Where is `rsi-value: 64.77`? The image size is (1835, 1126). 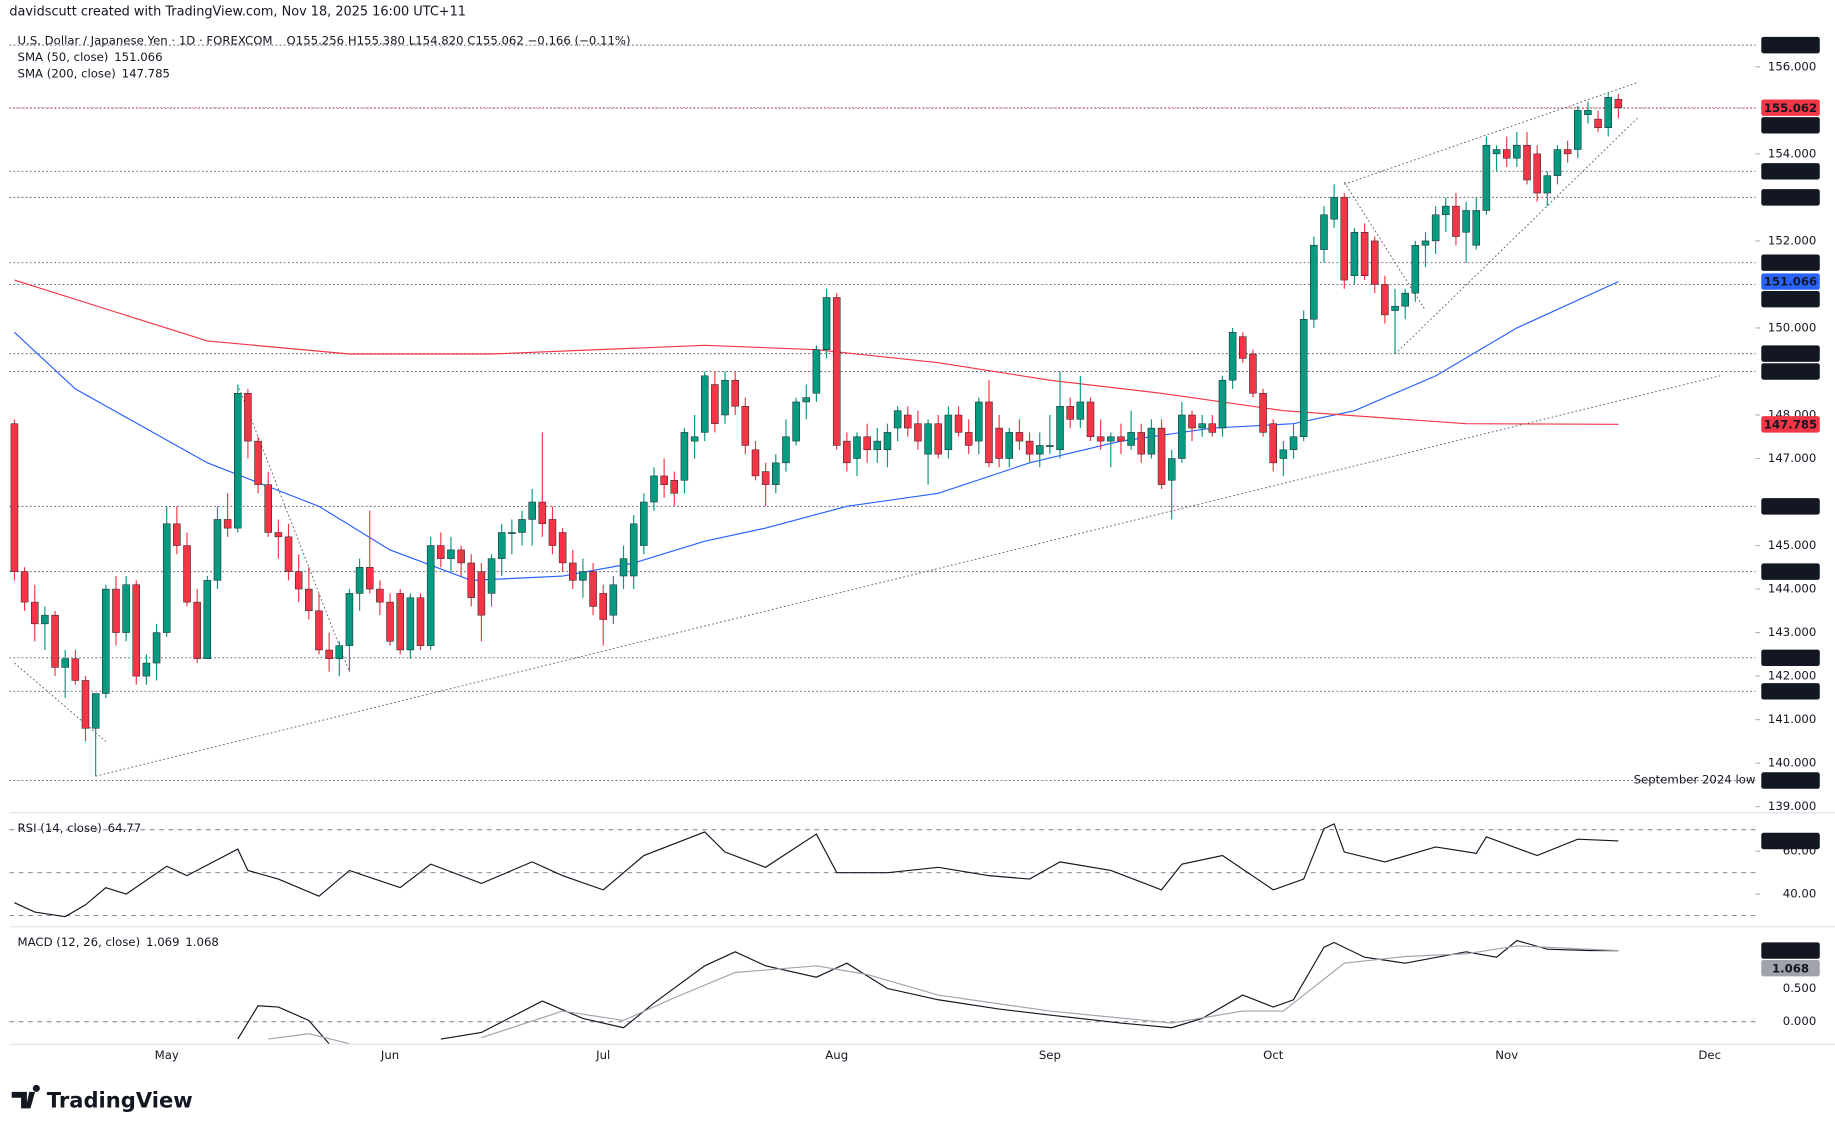 rsi-value: 64.77 is located at coordinates (124, 828).